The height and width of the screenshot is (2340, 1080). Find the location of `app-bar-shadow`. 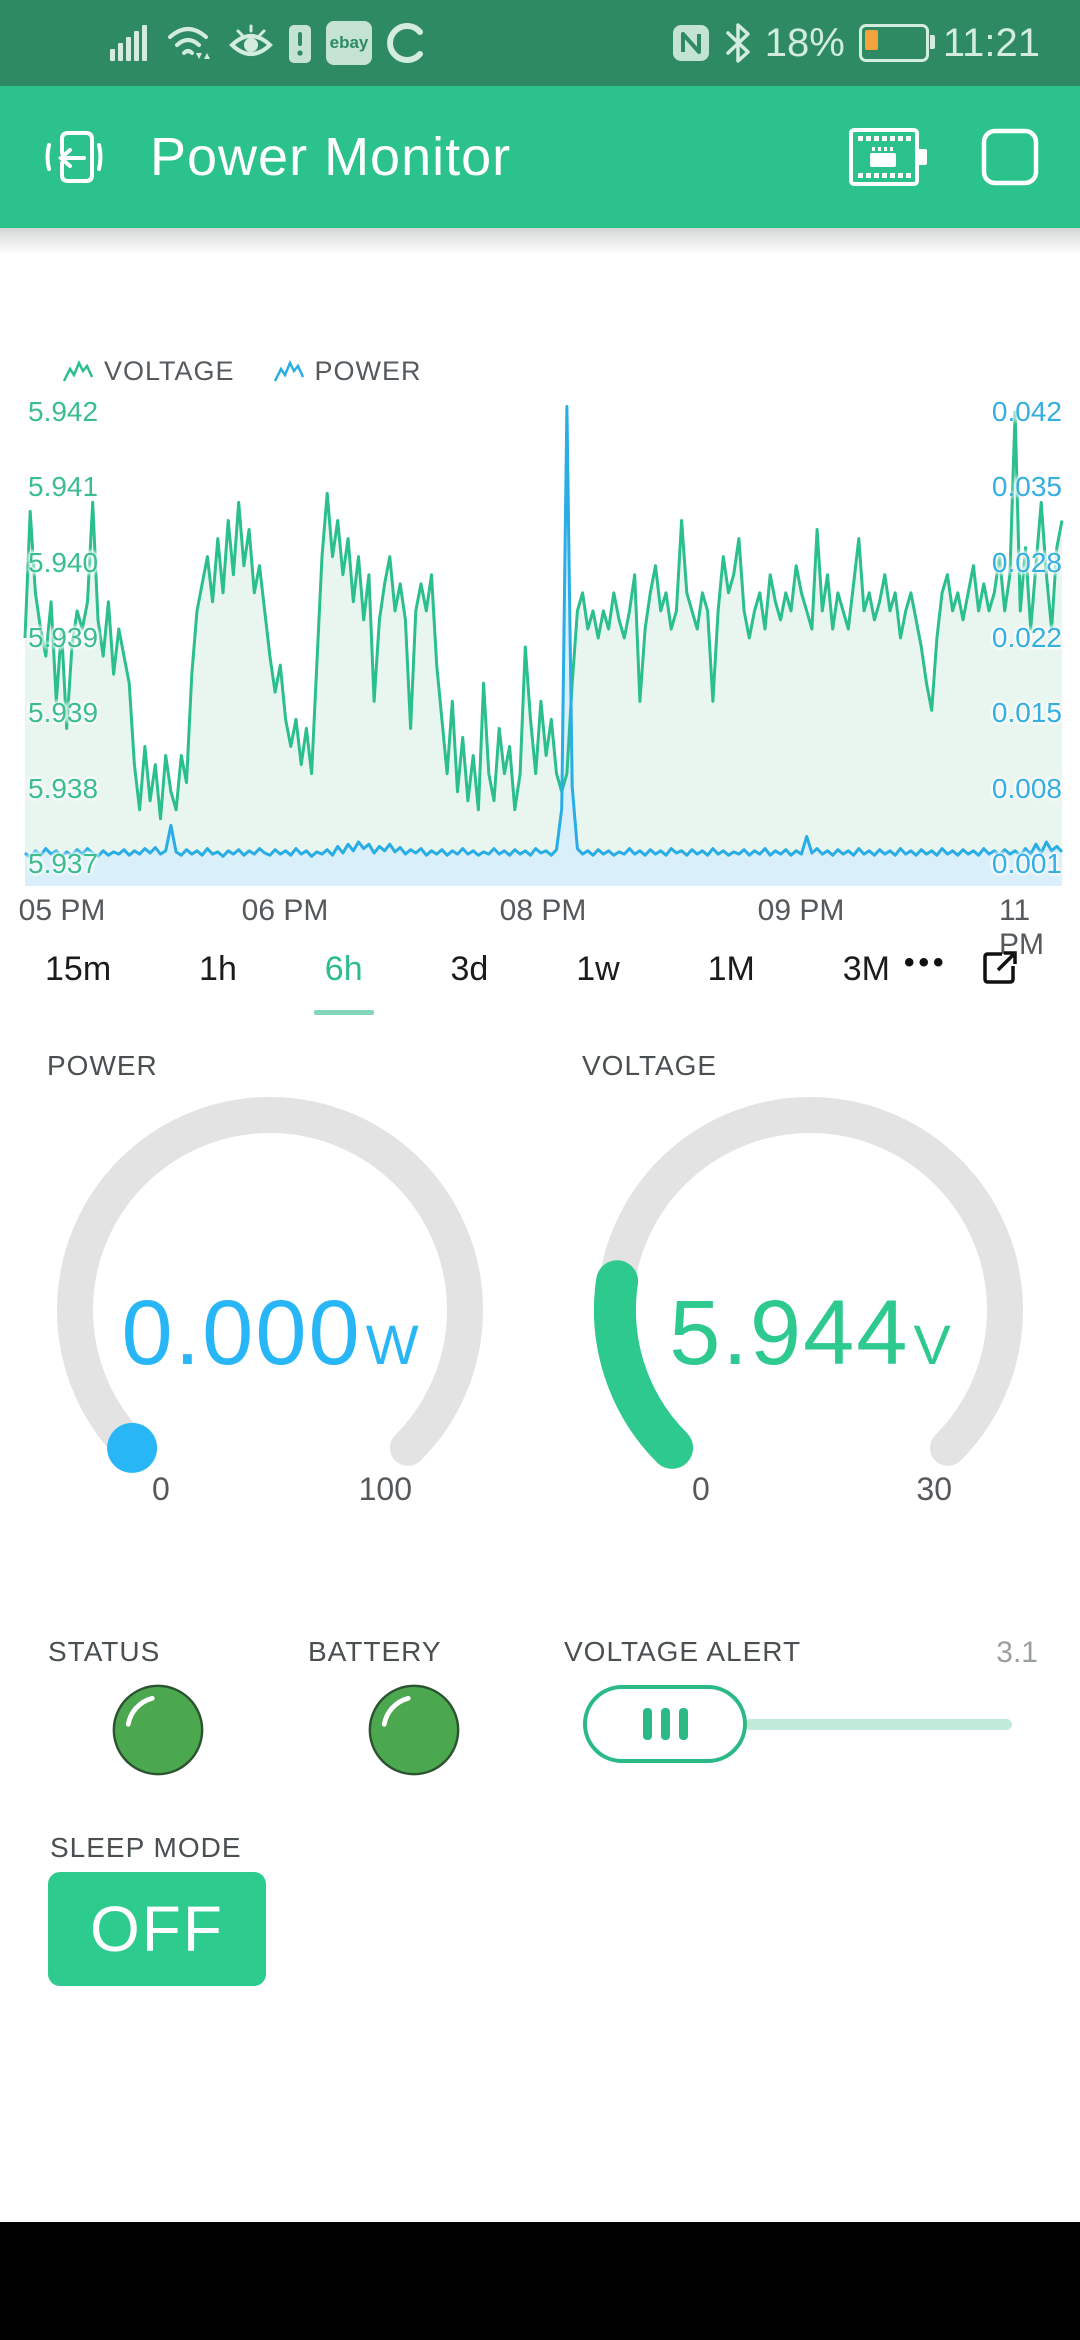

app-bar-shadow is located at coordinates (540, 241).